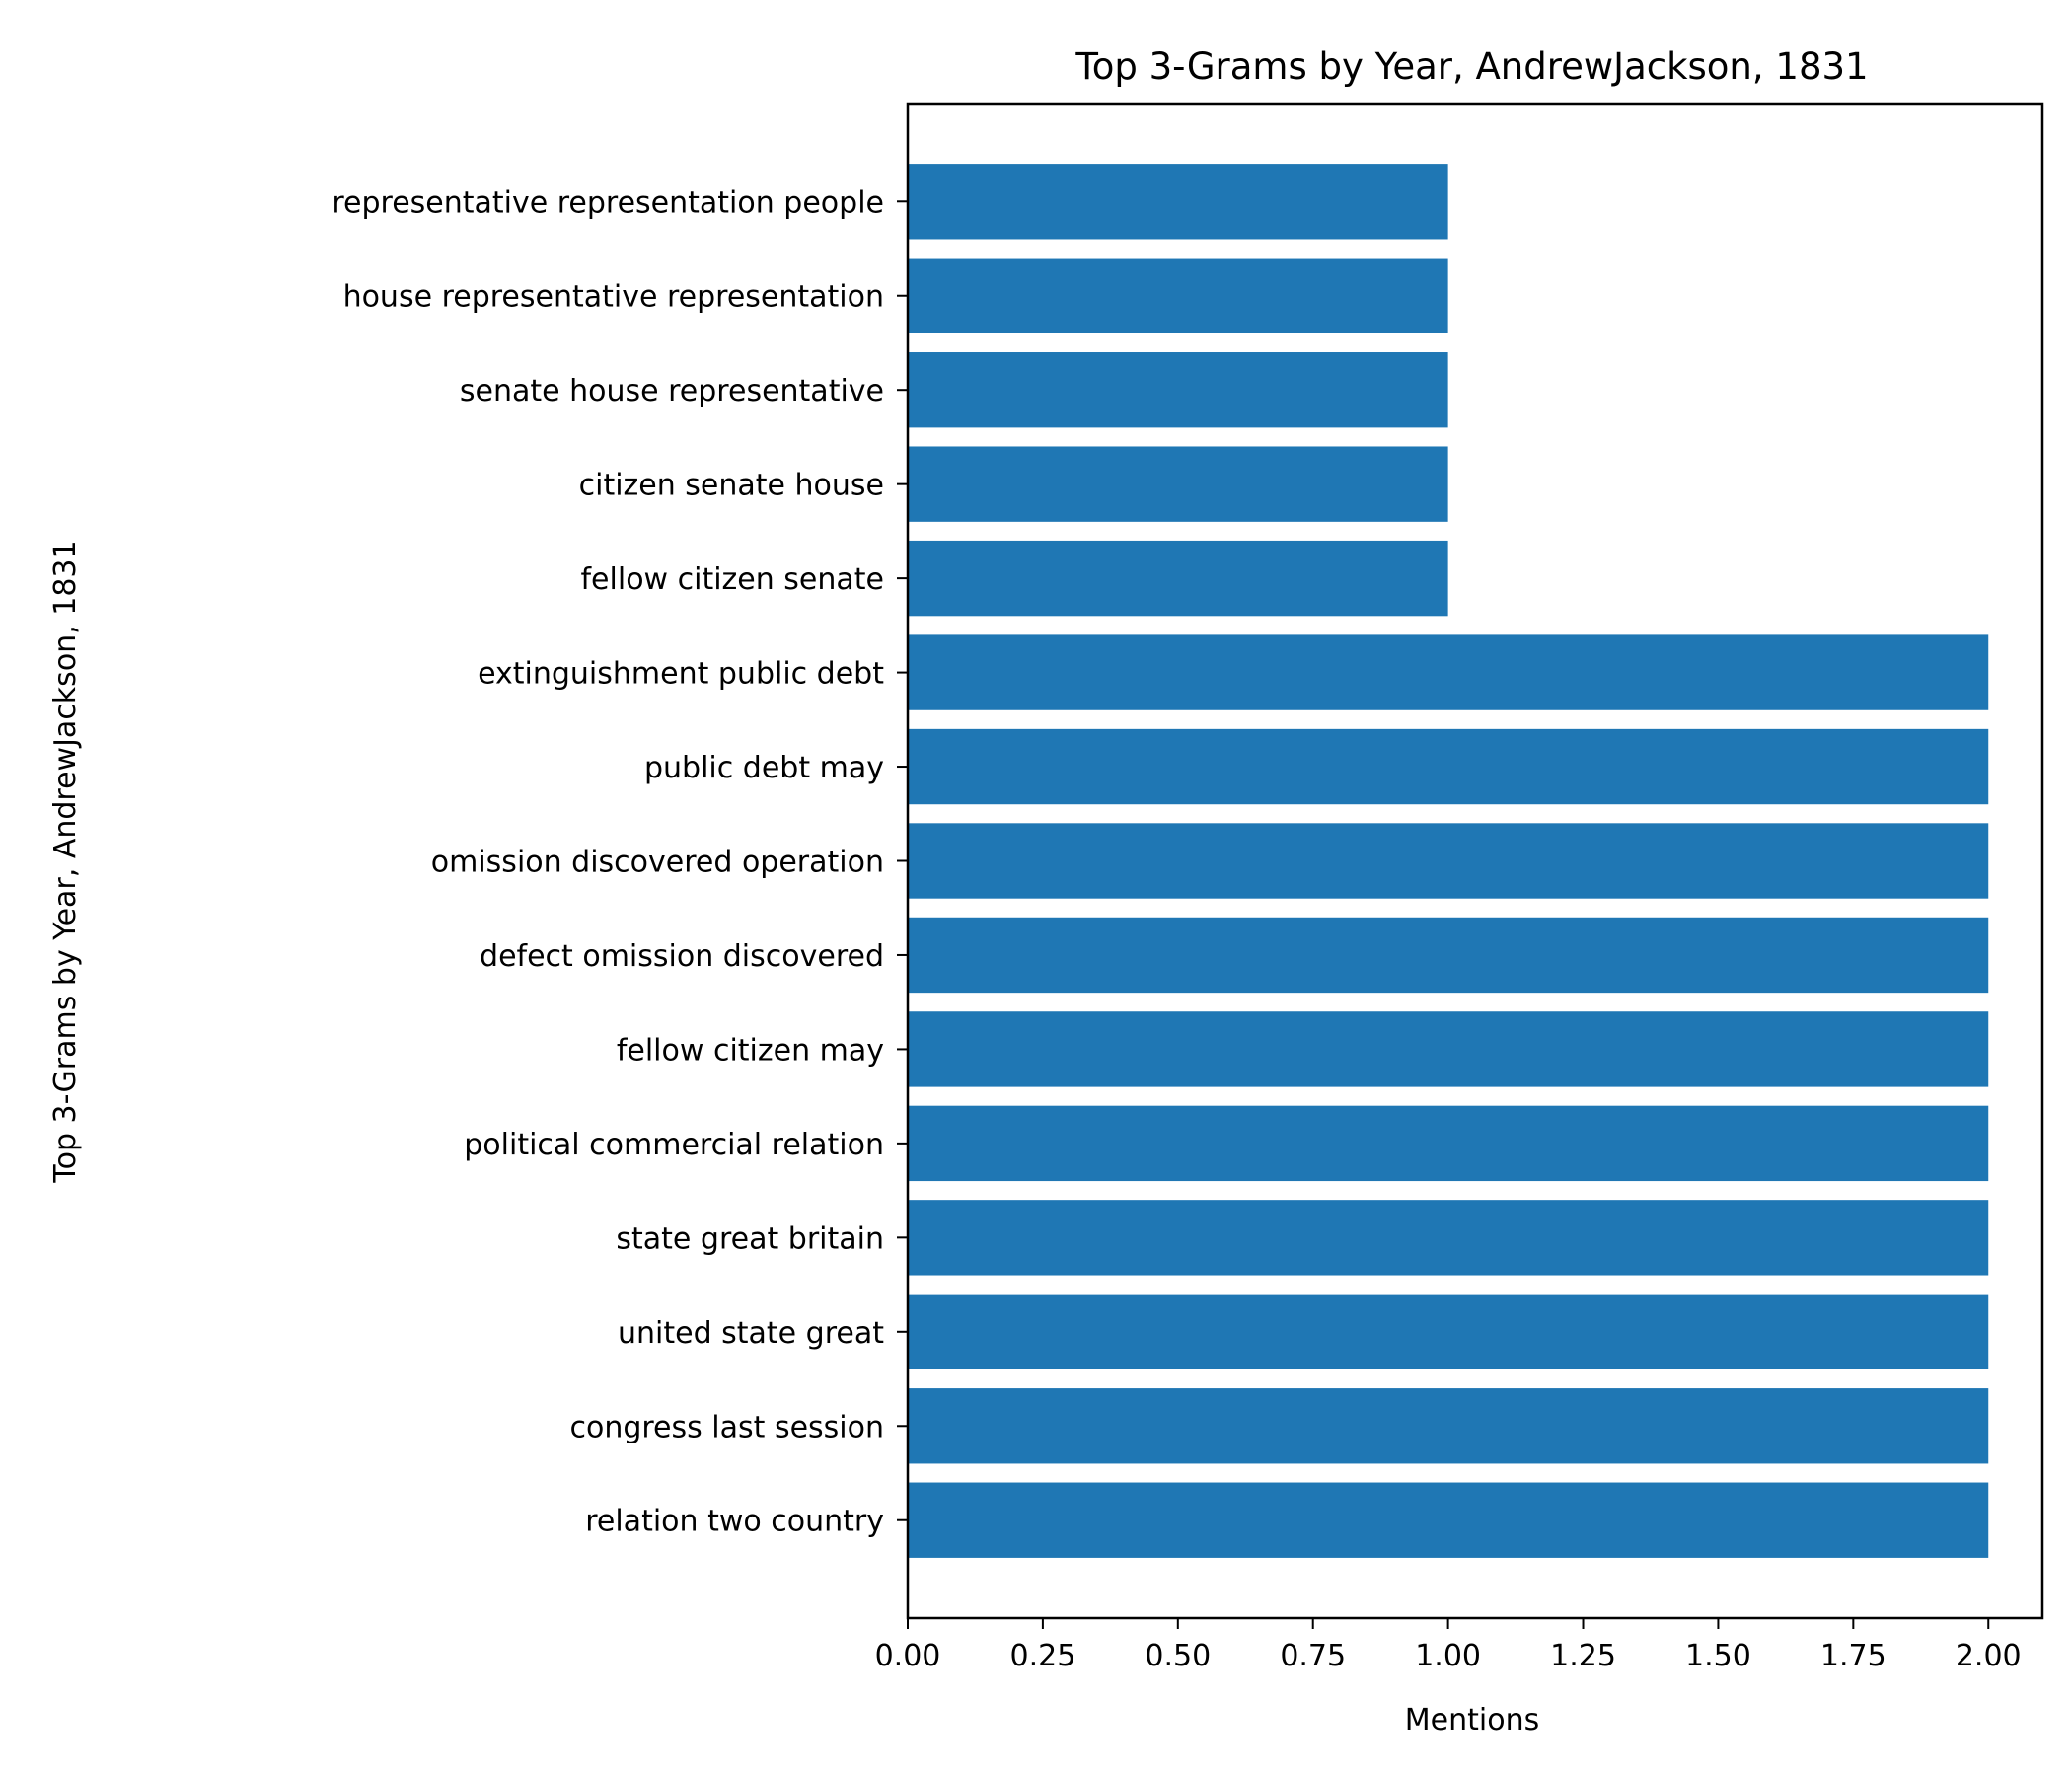 This screenshot has height=1776, width=2072. What do you see at coordinates (1448, 1238) in the screenshot?
I see `bar-state-great-britain` at bounding box center [1448, 1238].